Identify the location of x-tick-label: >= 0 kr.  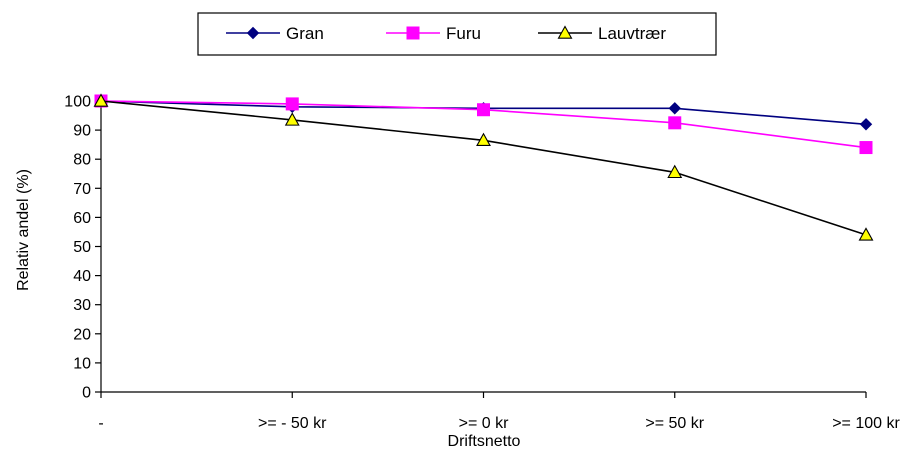
(484, 423).